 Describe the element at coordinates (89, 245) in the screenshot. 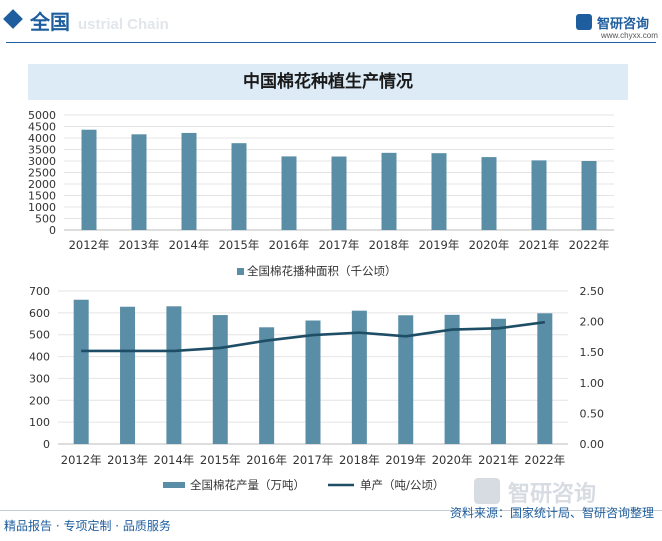

I see `chart-1-xtick-label: 2012年` at that location.